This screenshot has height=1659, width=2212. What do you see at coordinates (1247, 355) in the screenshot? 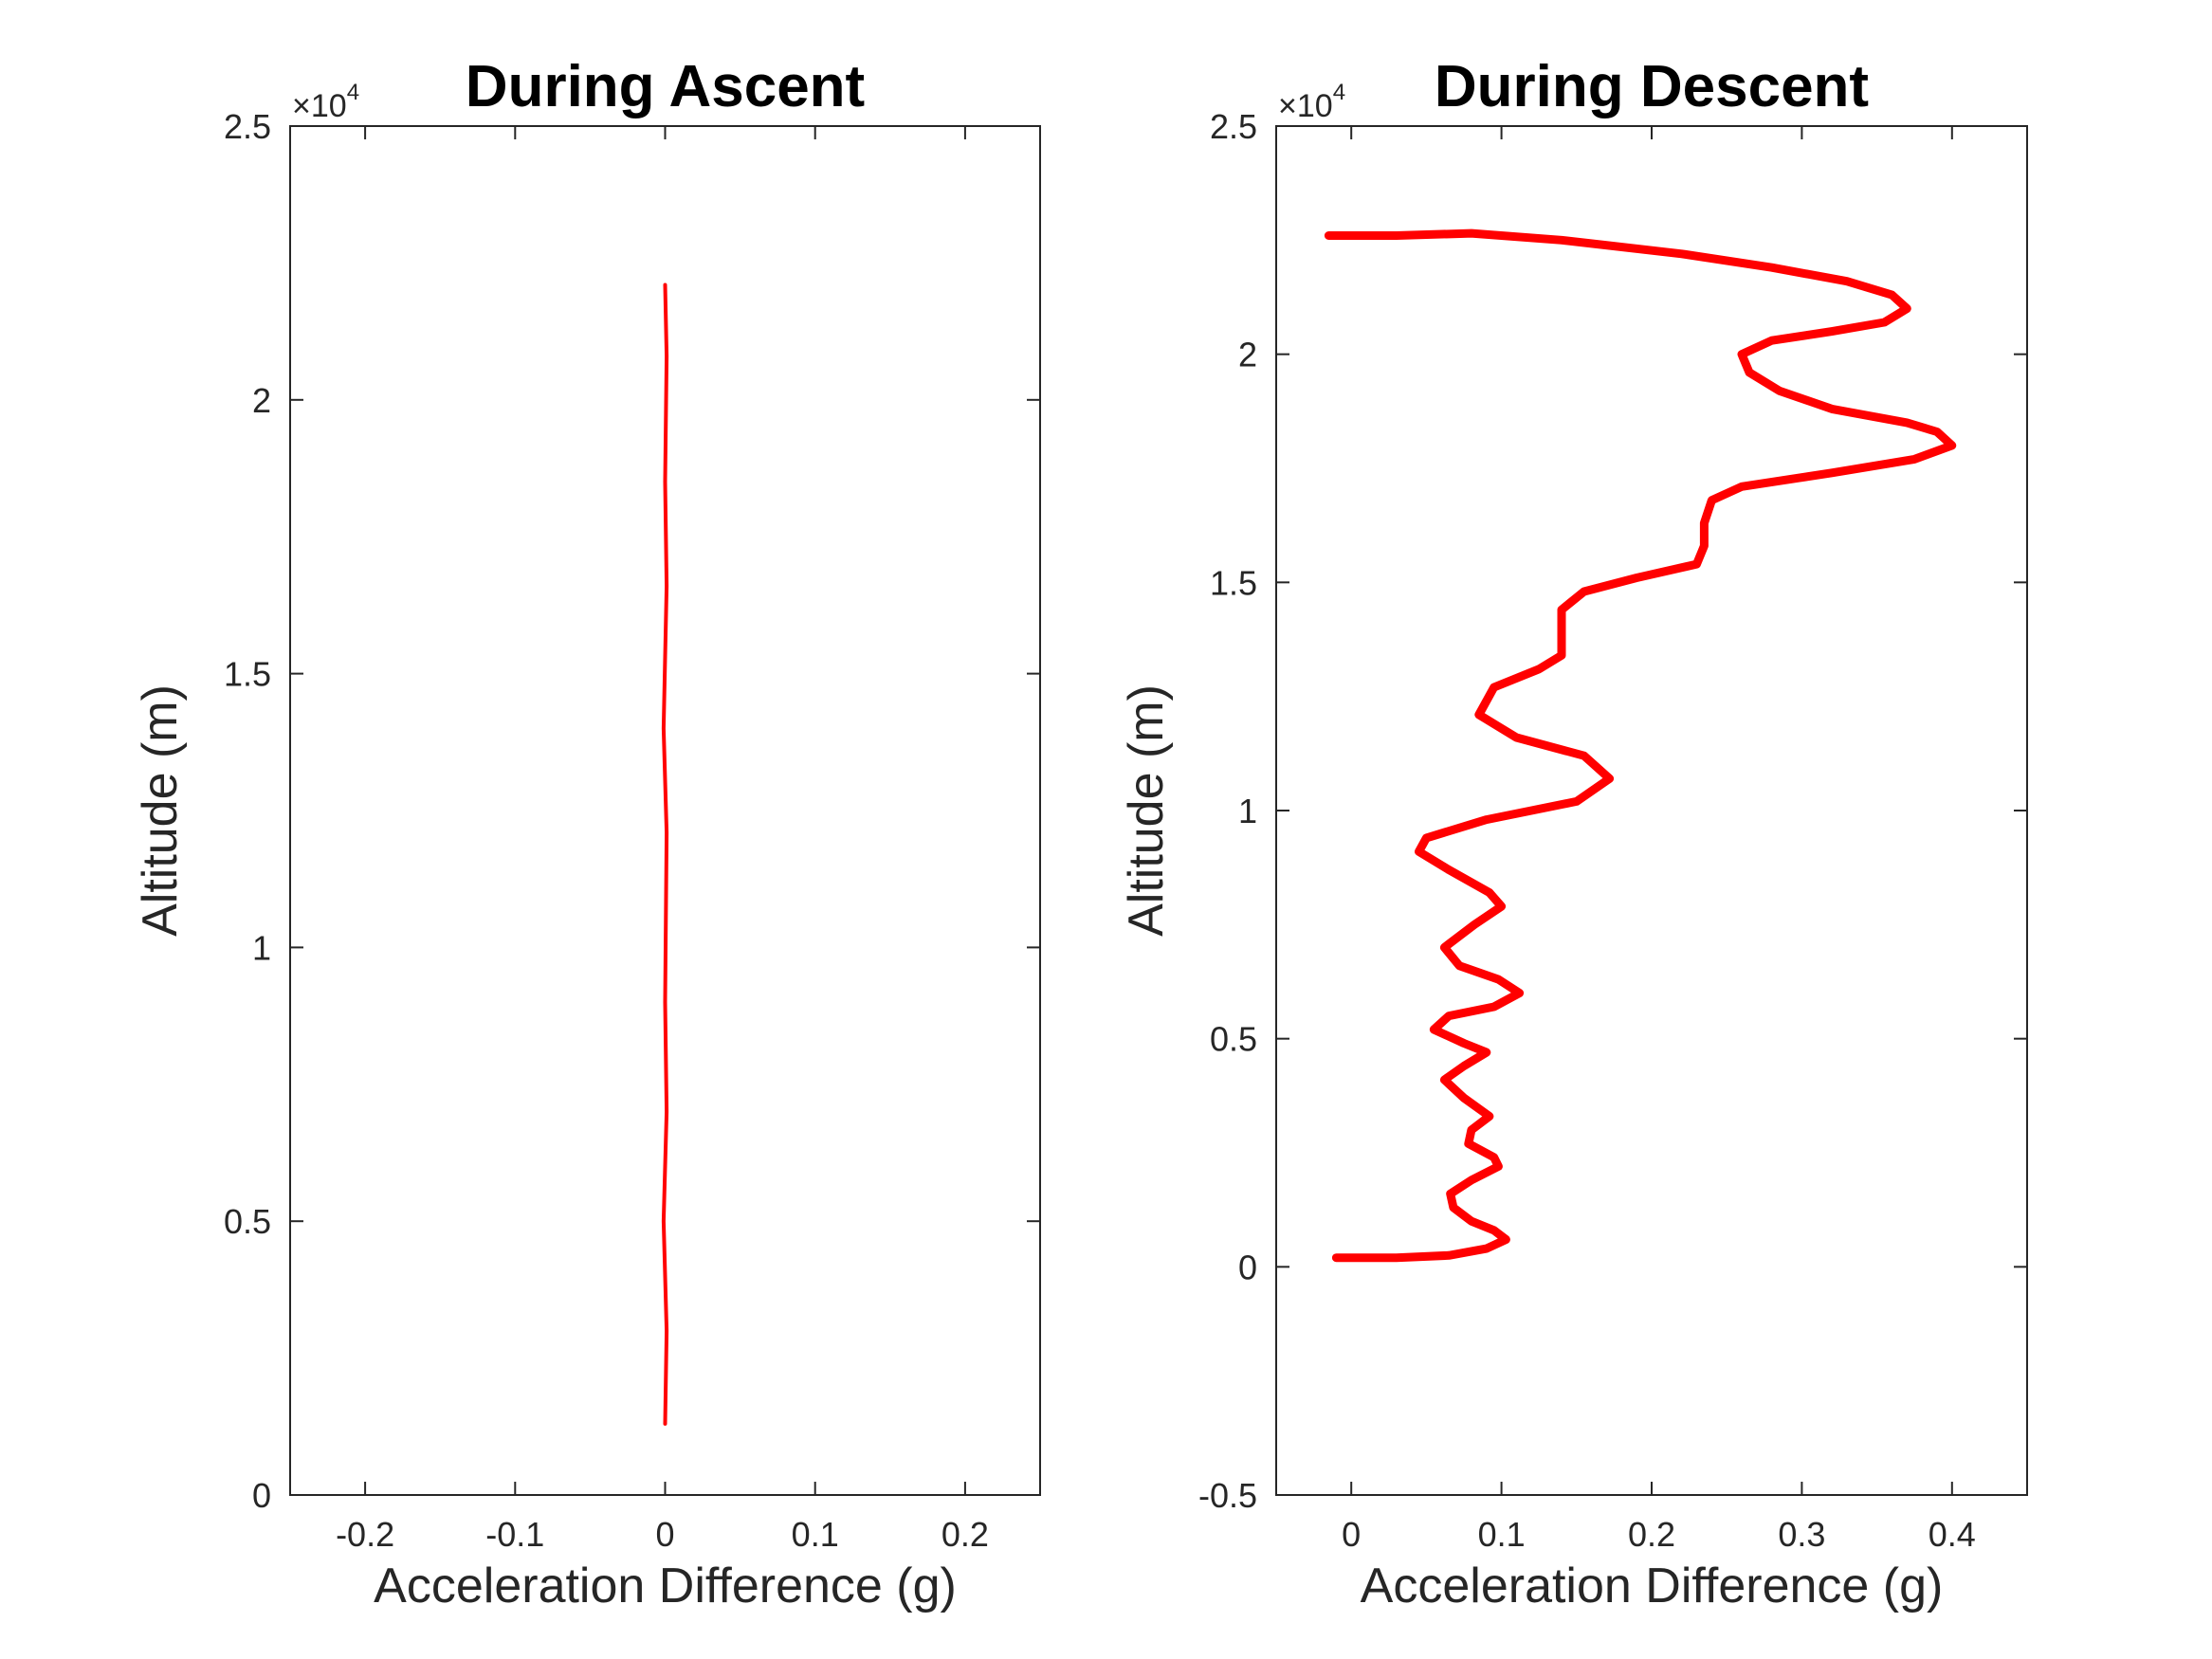
I see `descent-ytick-label: 2` at bounding box center [1247, 355].